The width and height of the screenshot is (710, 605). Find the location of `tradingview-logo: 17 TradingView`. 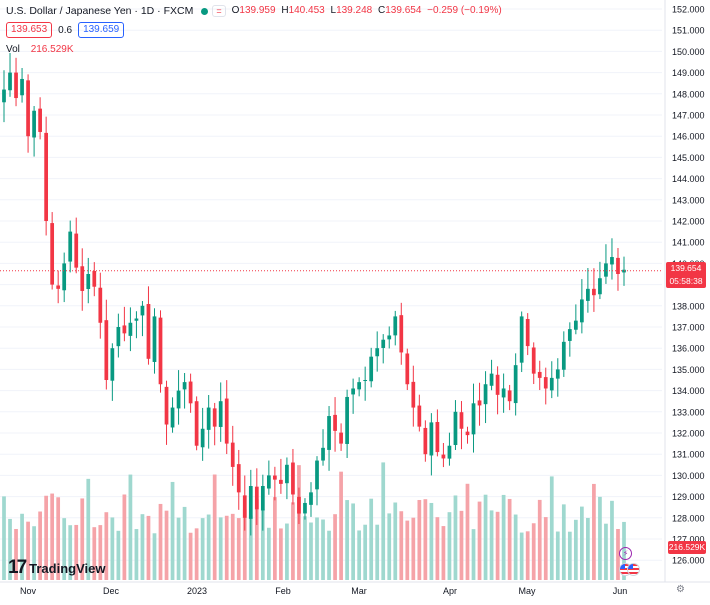

tradingview-logo: 17 TradingView is located at coordinates (56, 567).